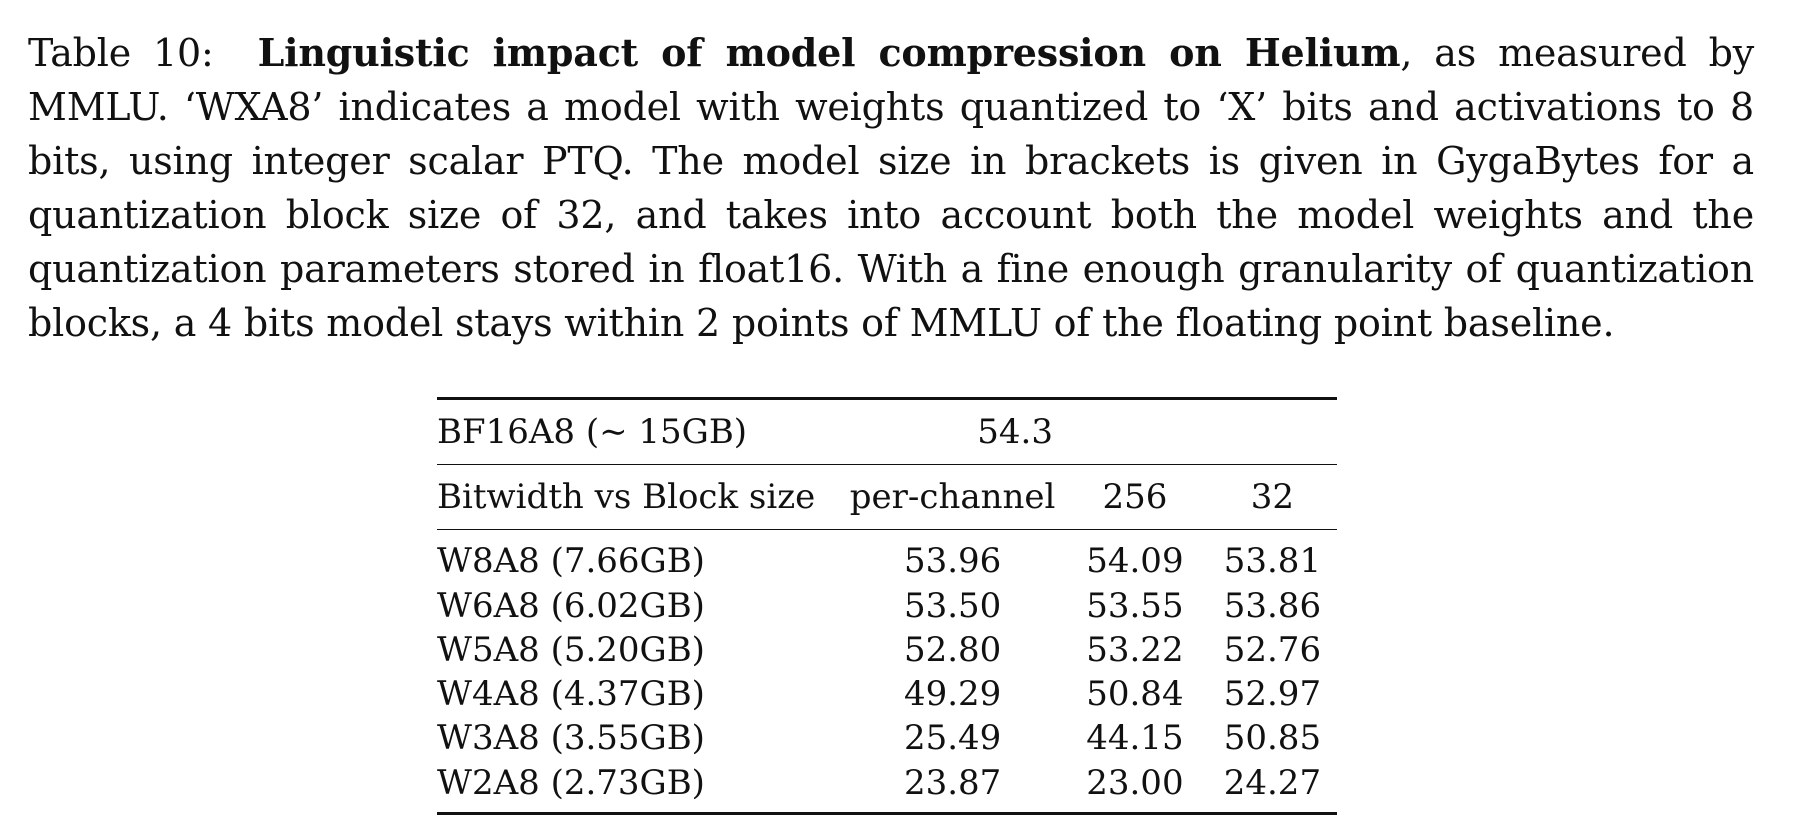 Image resolution: width=1812 pixels, height=828 pixels. I want to click on row-model: W6A8 (6.02GB), so click(571, 606).